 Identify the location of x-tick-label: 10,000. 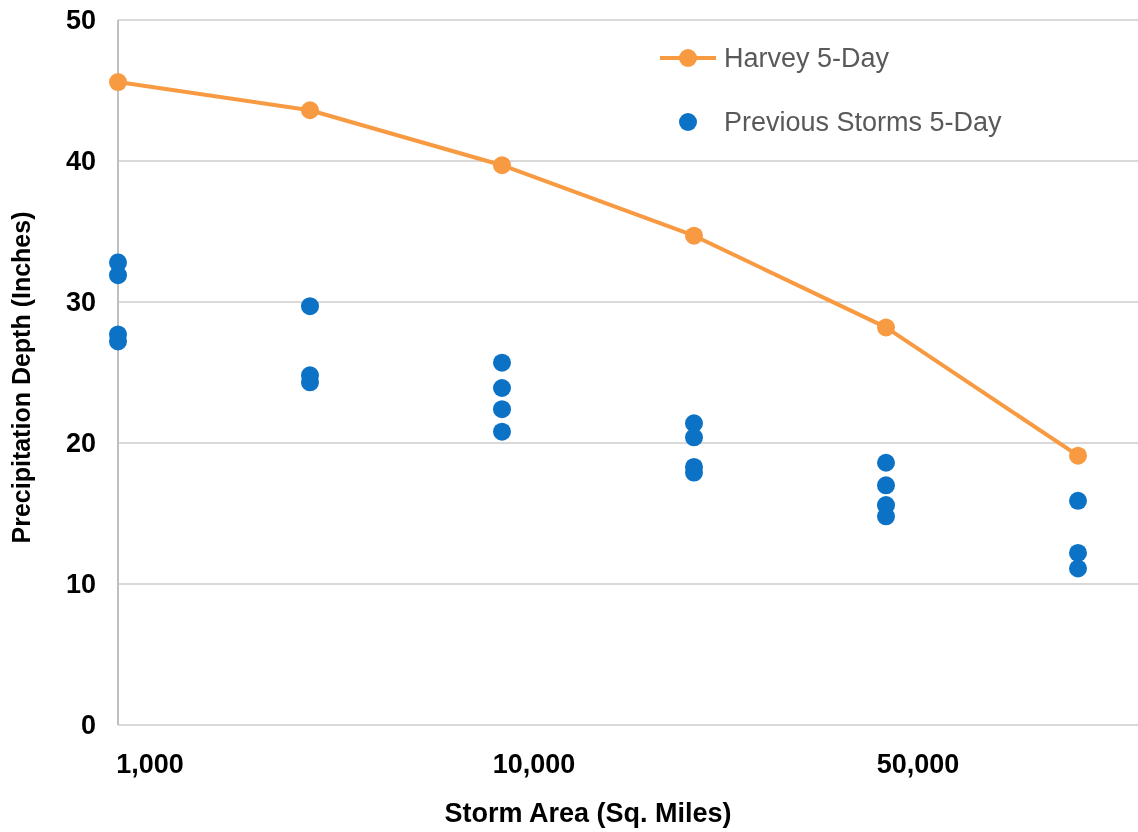
(534, 764).